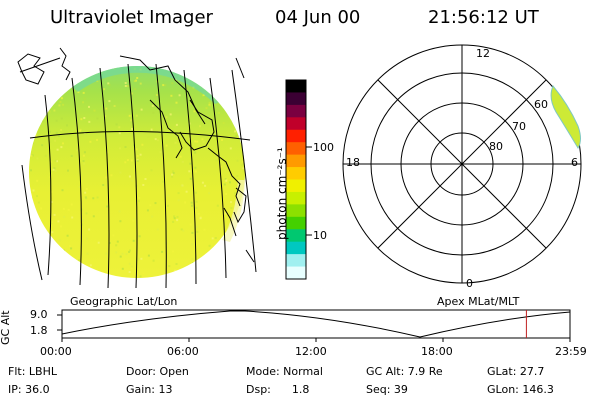 This screenshot has height=400, width=600. Describe the element at coordinates (183, 351) in the screenshot. I see `x-tick-1: 06:00` at that location.